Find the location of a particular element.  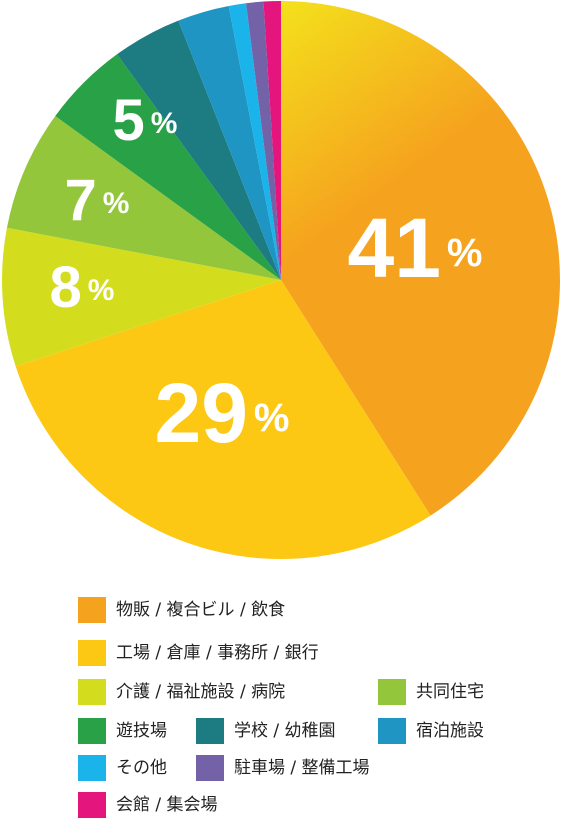

legend-label: 会館 / 集会場 is located at coordinates (167, 805).